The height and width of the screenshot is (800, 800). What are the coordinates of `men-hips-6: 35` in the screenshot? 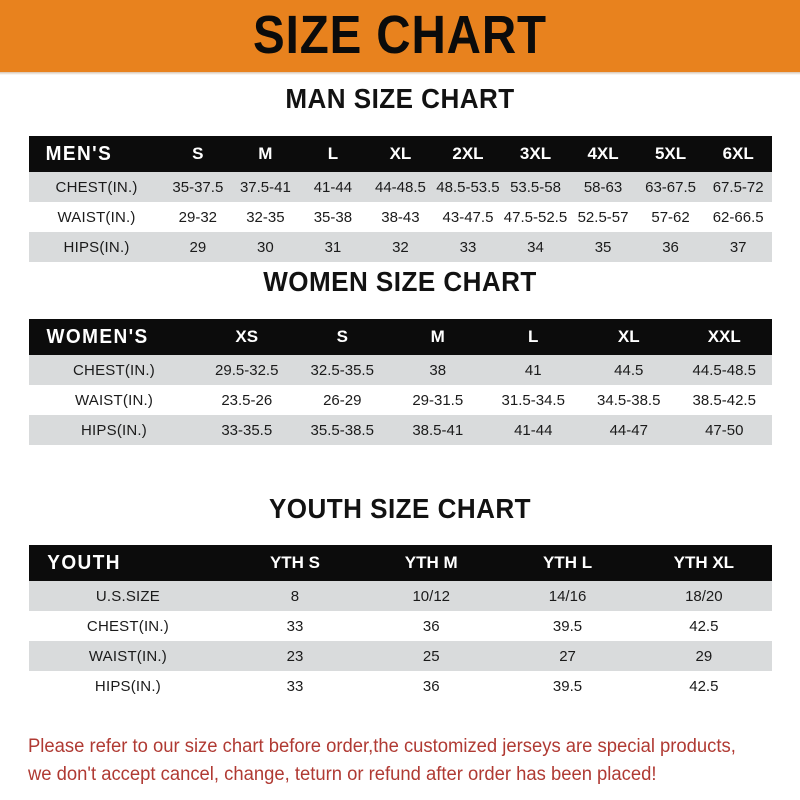 It's located at (603, 247).